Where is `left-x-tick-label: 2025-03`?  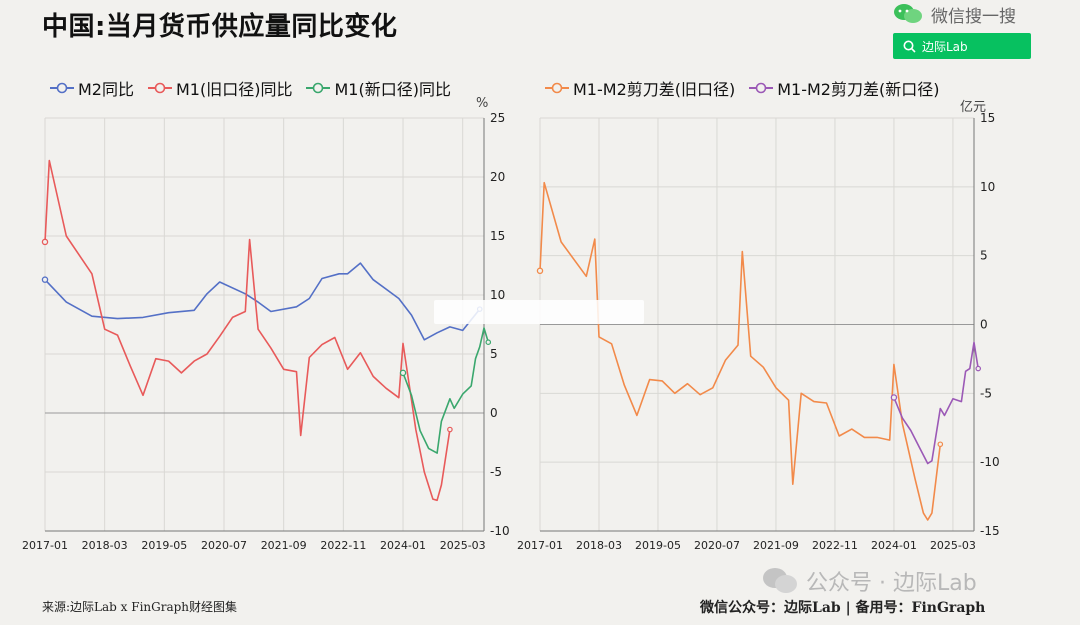
left-x-tick-label: 2025-03 is located at coordinates (463, 545).